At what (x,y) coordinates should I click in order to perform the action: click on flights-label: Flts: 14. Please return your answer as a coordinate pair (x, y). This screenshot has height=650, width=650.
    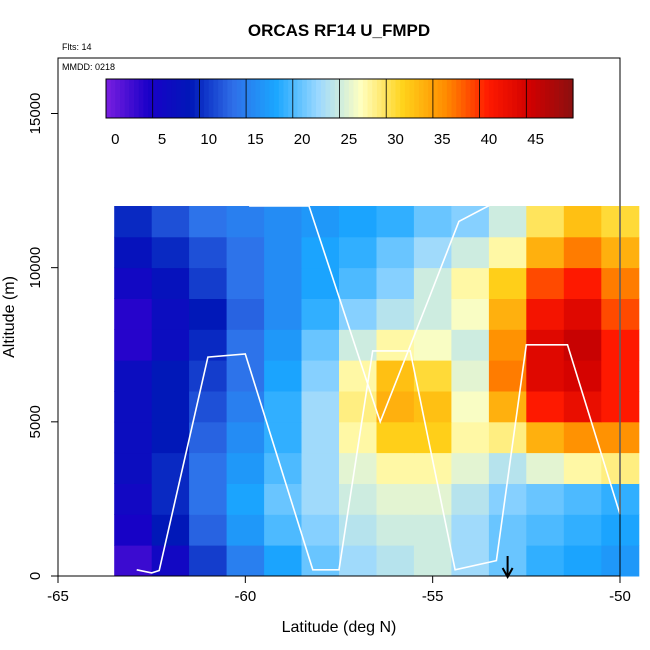
    Looking at the image, I should click on (77, 47).